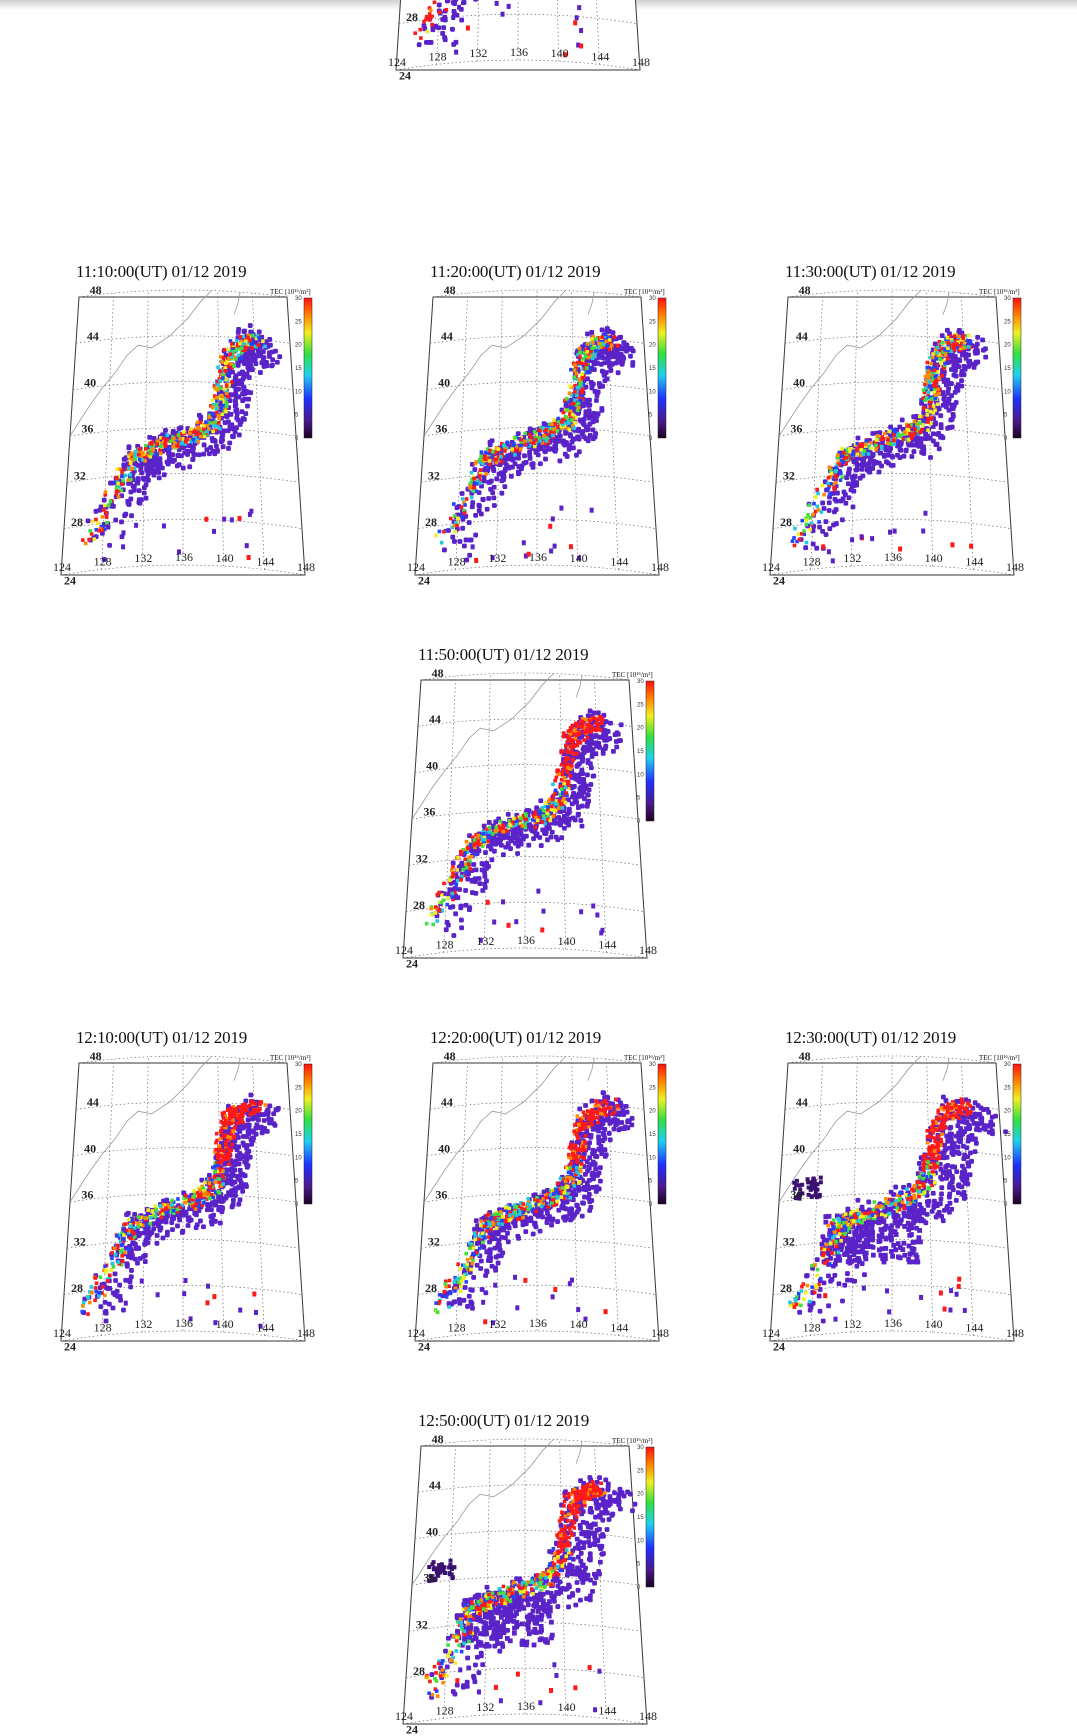 The image size is (1077, 1736). Describe the element at coordinates (435, 719) in the screenshot. I see `lat-tick-label: 44` at that location.